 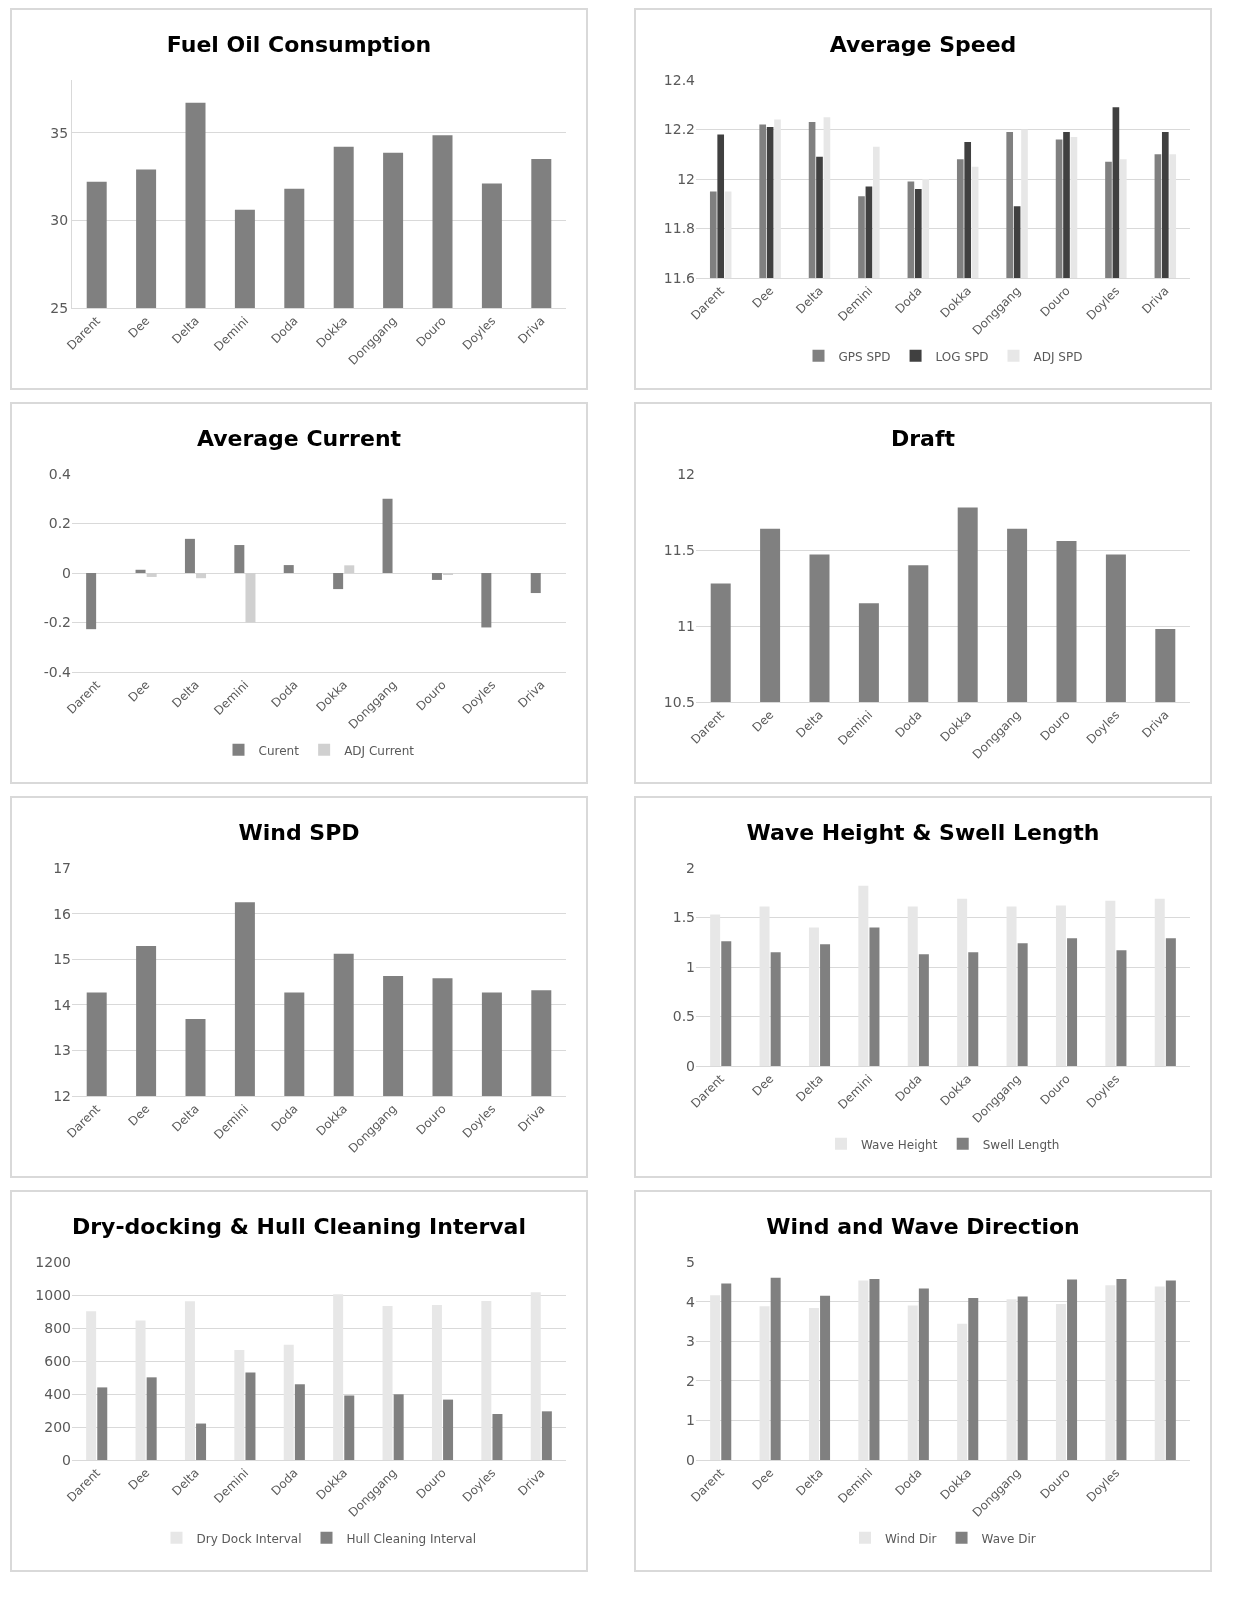 I want to click on legend-label: Swell Length, so click(x=1021, y=1144).